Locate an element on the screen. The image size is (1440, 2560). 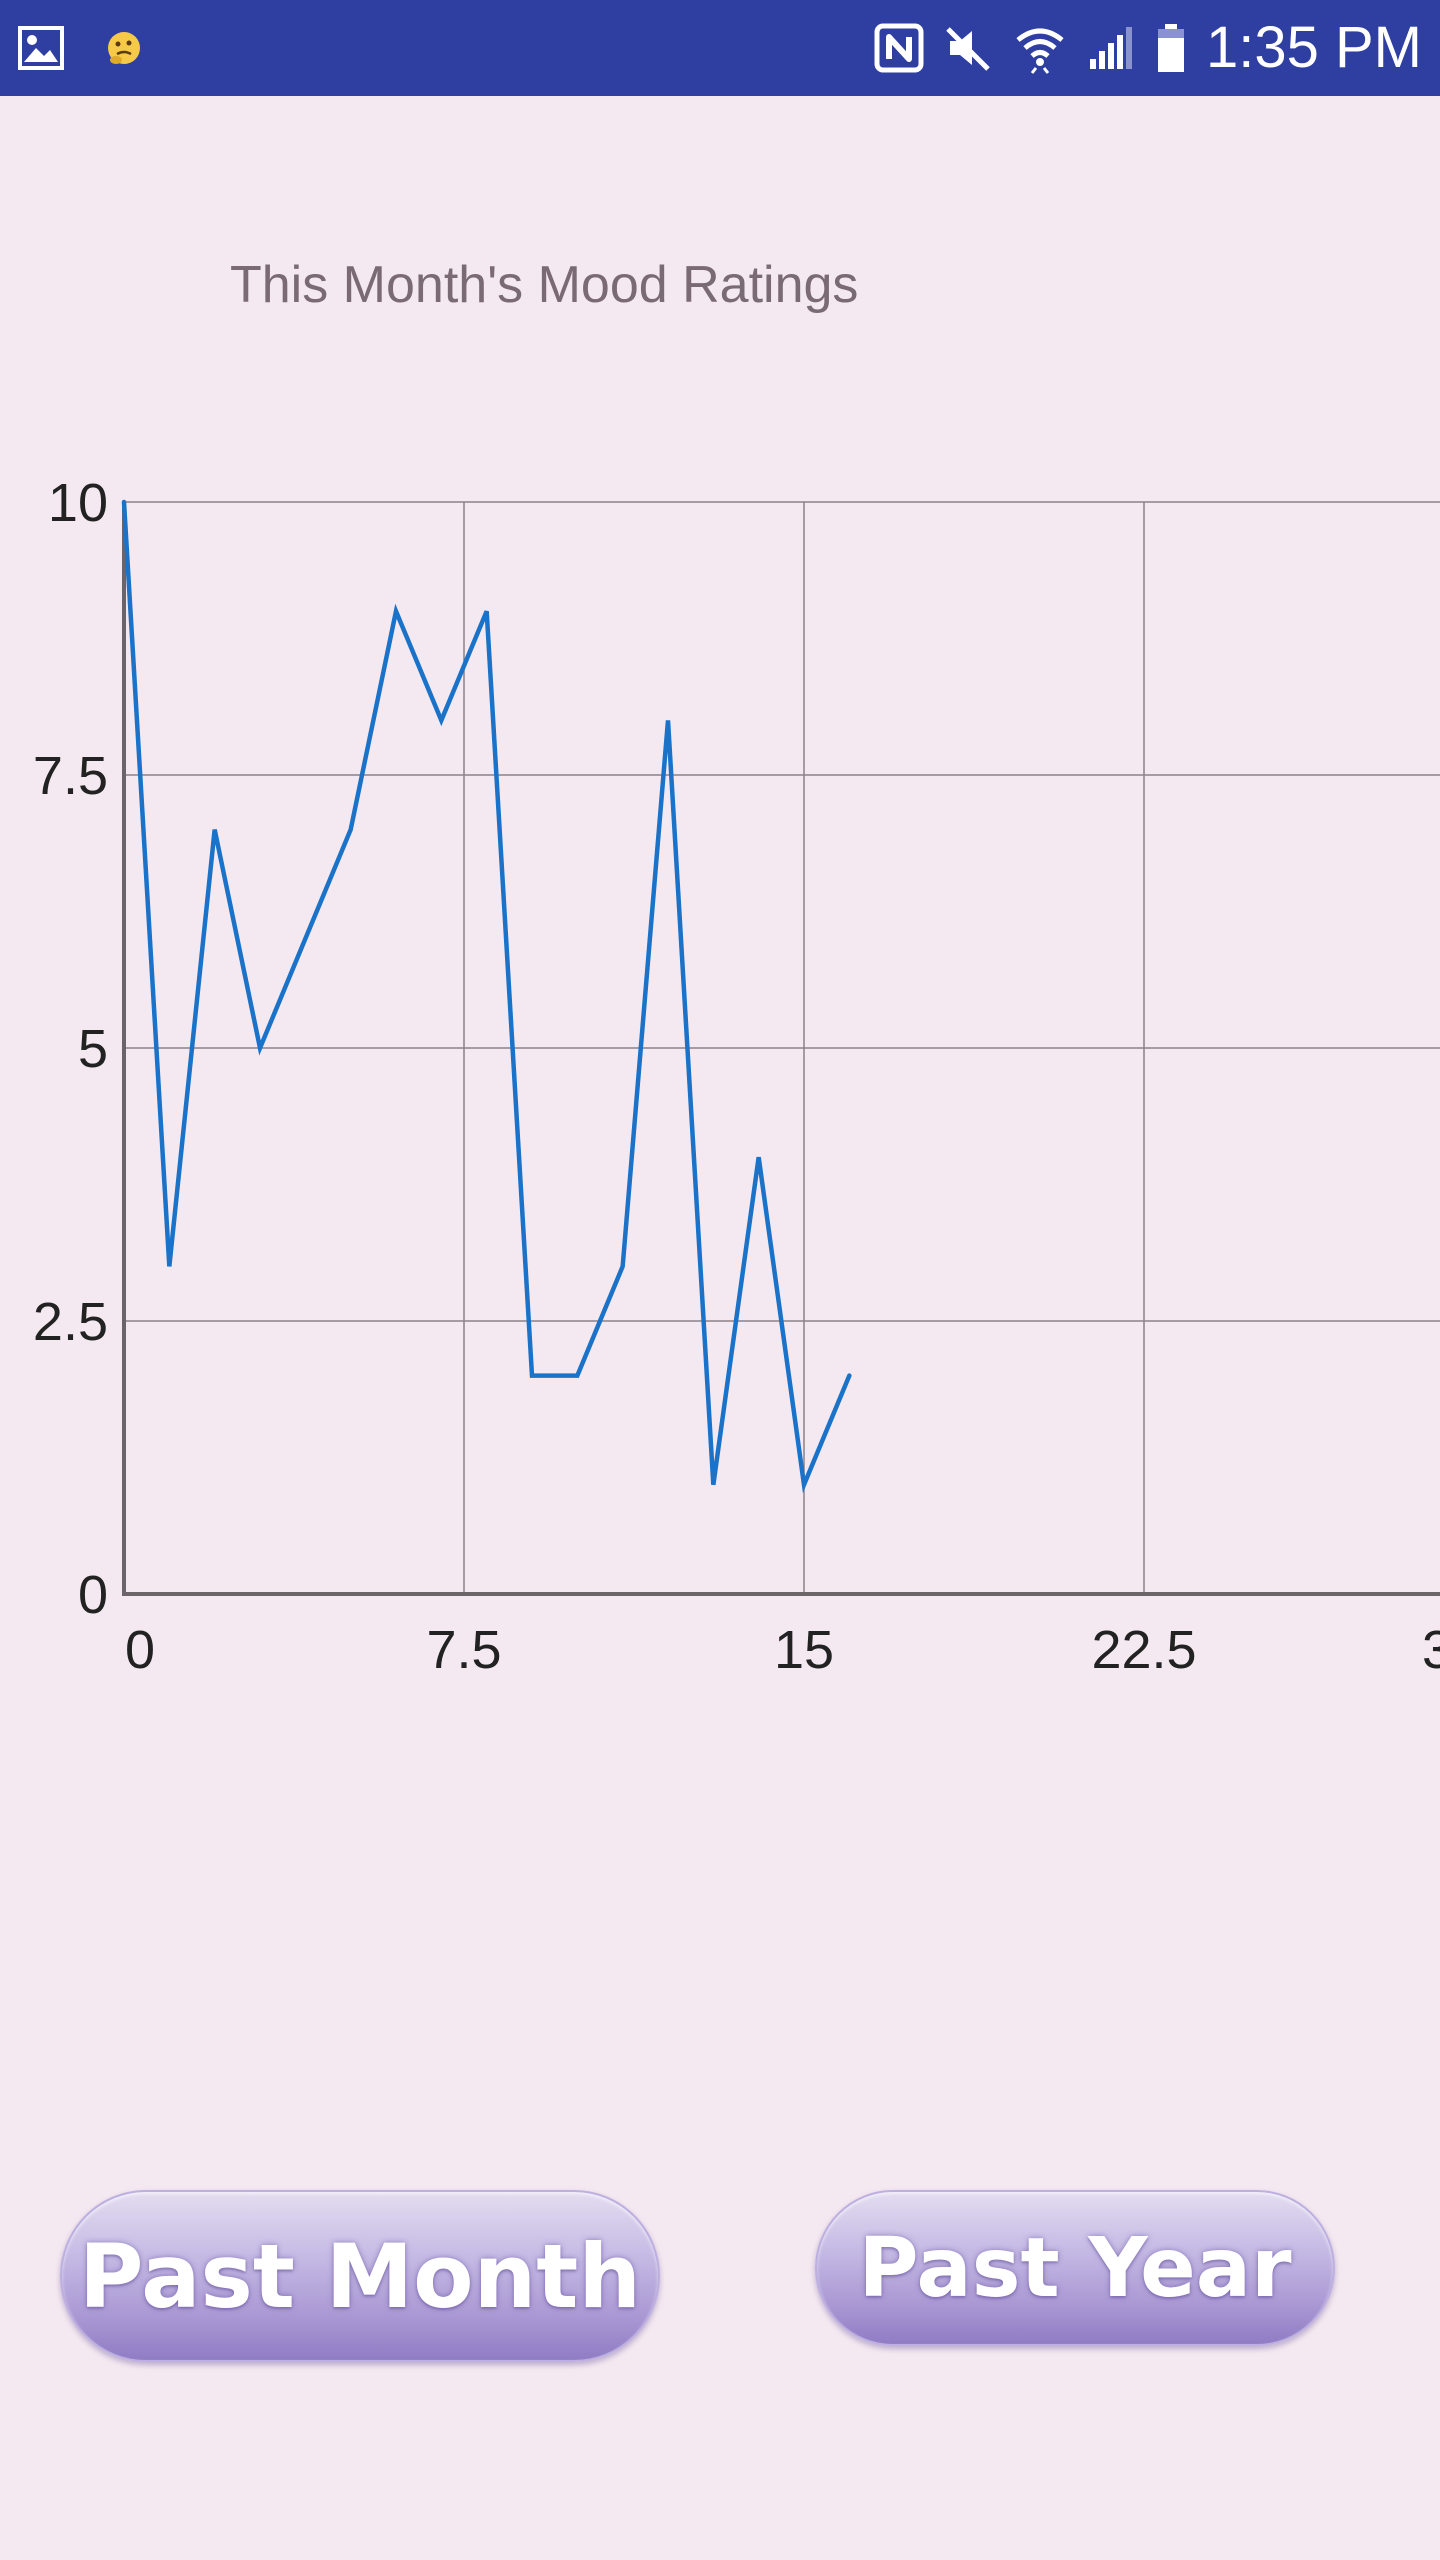
x-tick-label: 7.5 is located at coordinates (463, 1650).